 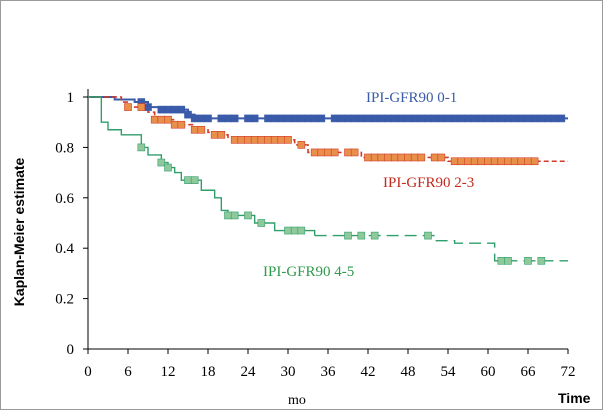 I want to click on x-tick-label: 24, so click(x=249, y=372).